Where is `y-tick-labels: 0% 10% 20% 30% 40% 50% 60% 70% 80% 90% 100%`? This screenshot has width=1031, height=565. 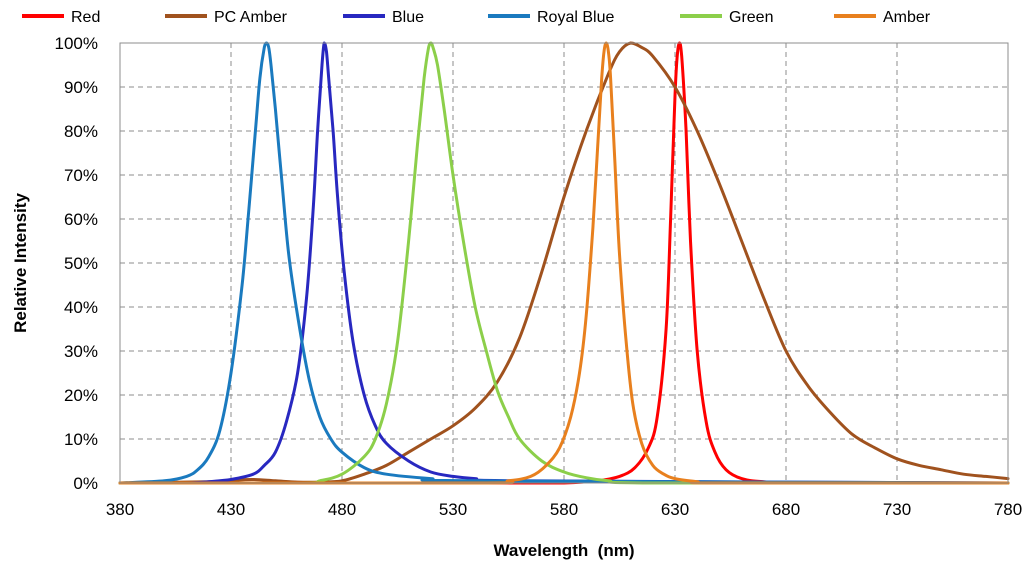 y-tick-labels: 0% 10% 20% 30% 40% 50% 60% 70% 80% 90% 100% is located at coordinates (76, 263).